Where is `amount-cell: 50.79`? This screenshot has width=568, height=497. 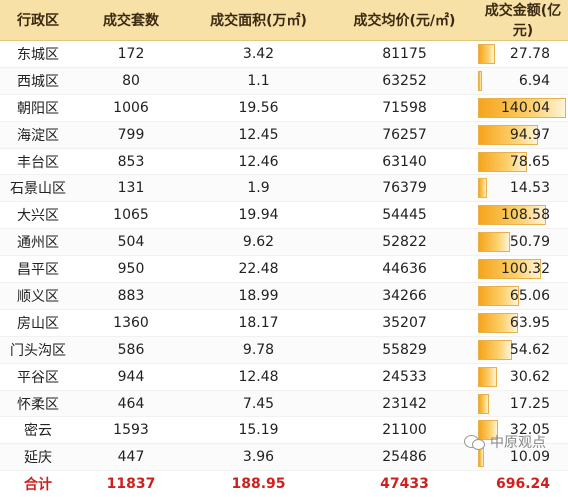
amount-cell: 50.79 is located at coordinates (523, 242).